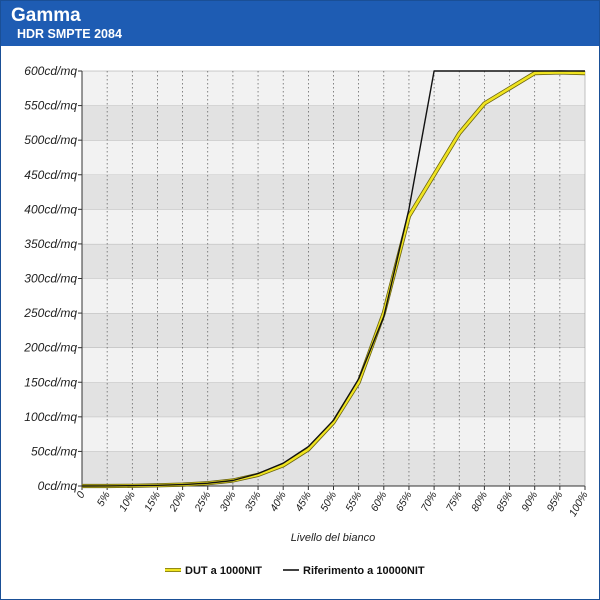 The height and width of the screenshot is (600, 600). What do you see at coordinates (328, 502) in the screenshot?
I see `x-tick-label: 50%` at bounding box center [328, 502].